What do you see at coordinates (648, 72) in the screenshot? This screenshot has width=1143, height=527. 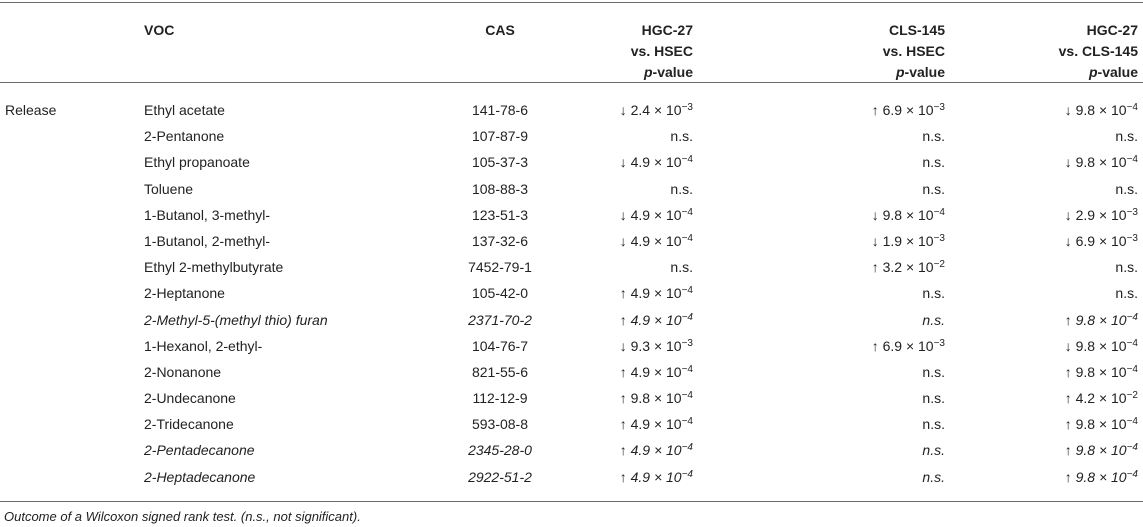 I see `header-p-italic: p` at bounding box center [648, 72].